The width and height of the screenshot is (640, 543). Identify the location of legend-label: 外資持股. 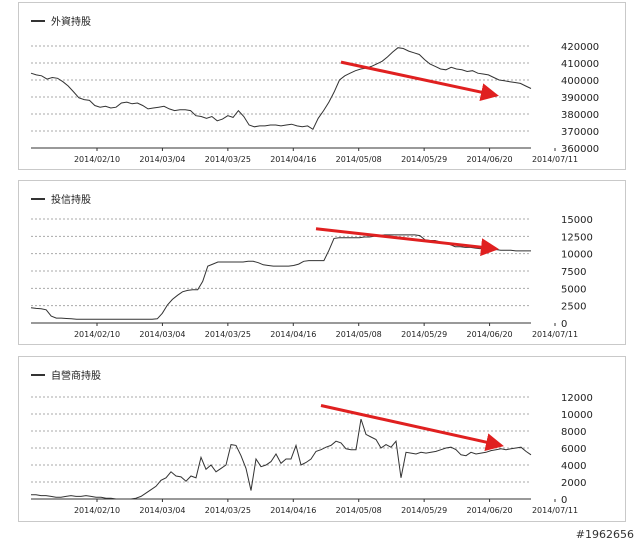
(71, 22).